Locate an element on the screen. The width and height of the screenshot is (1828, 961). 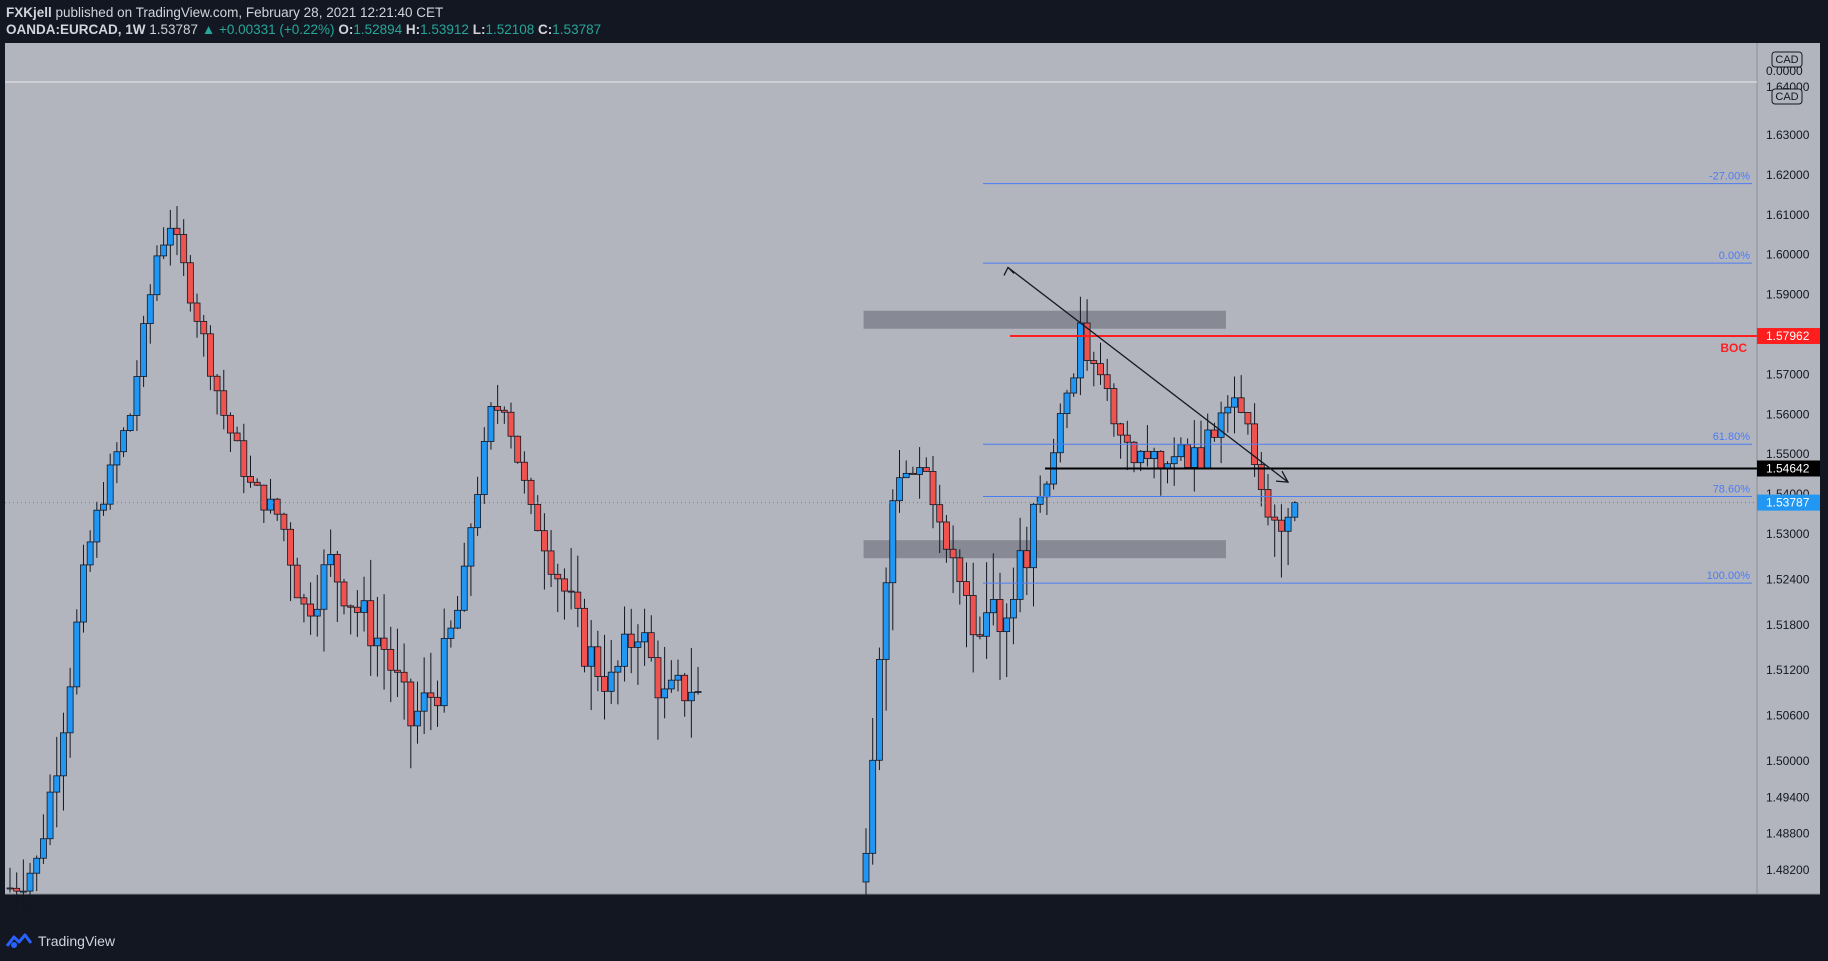
trendline is located at coordinates (1148, 374).